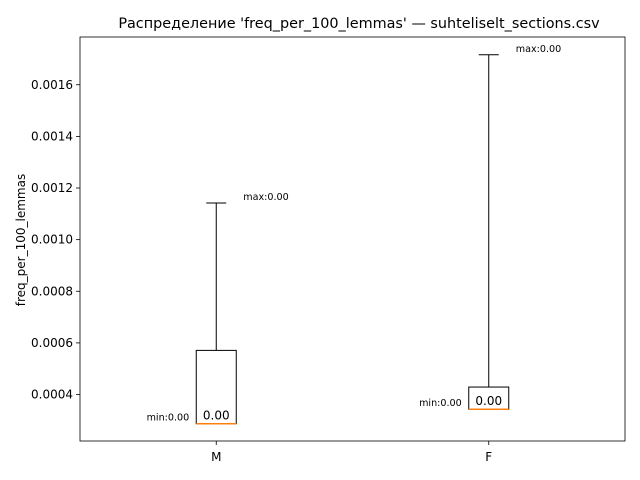 This screenshot has height=480, width=640. Describe the element at coordinates (52, 188) in the screenshot. I see `y-tick-label: 0.0012` at that location.